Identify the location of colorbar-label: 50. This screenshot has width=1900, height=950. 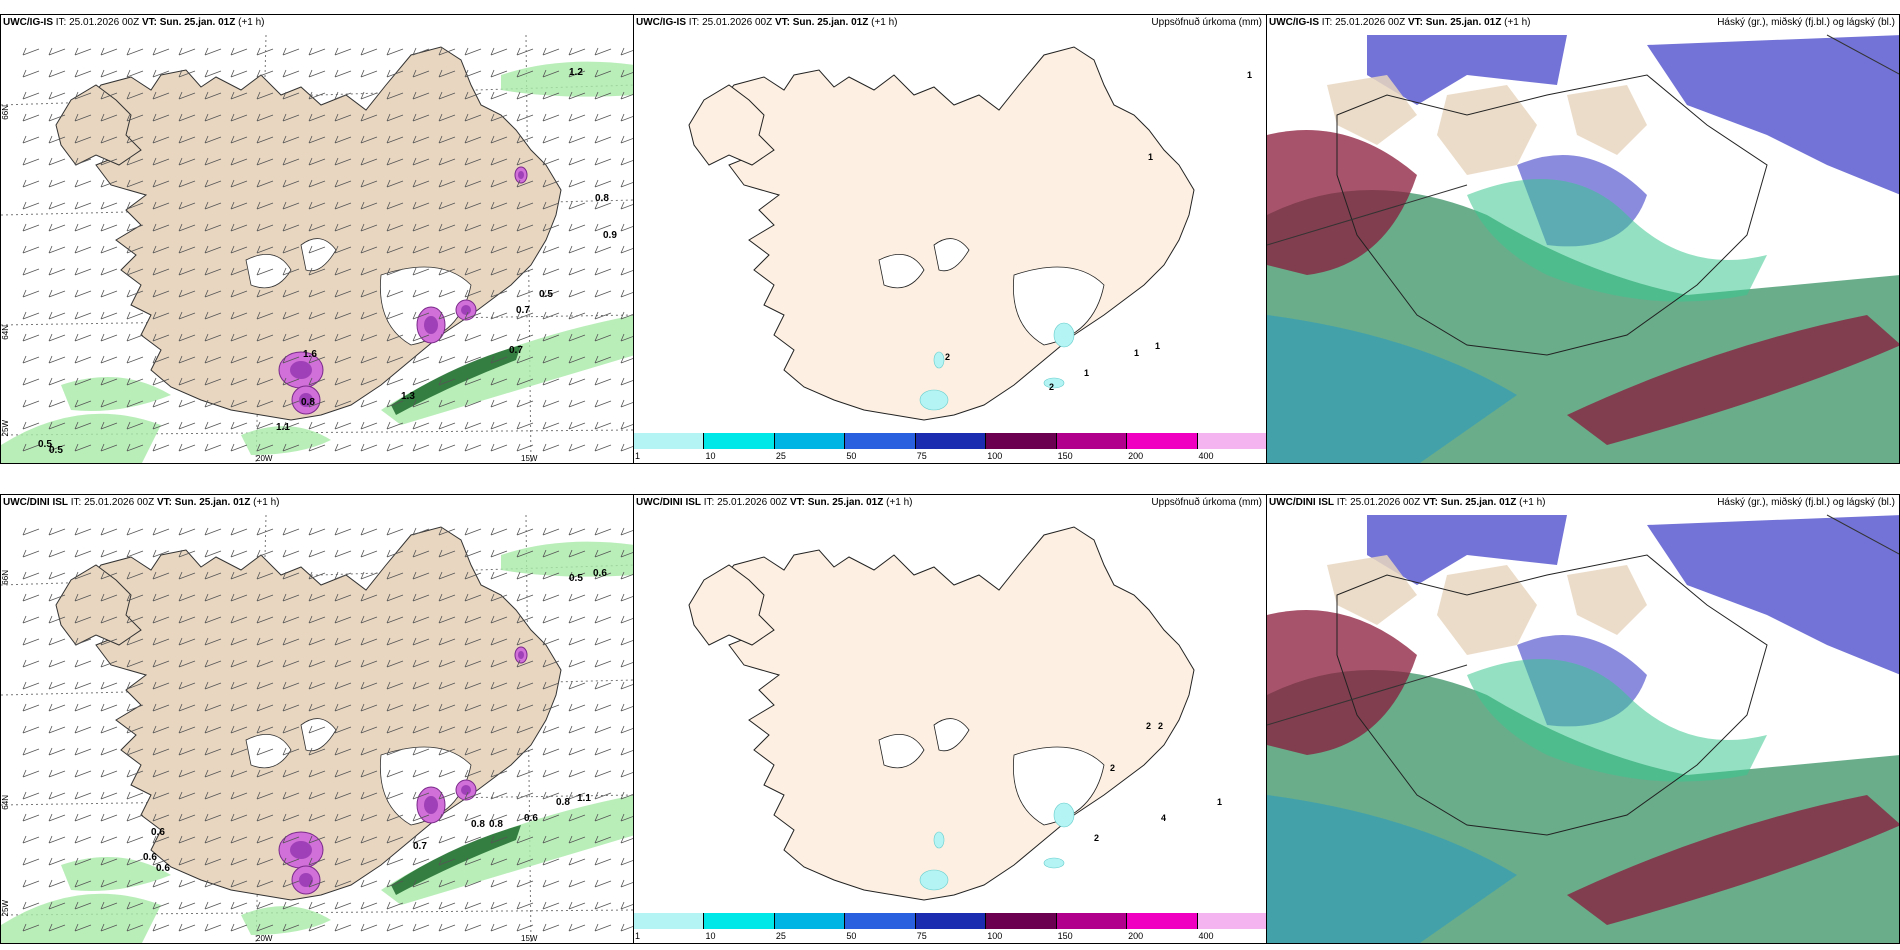
(851, 936).